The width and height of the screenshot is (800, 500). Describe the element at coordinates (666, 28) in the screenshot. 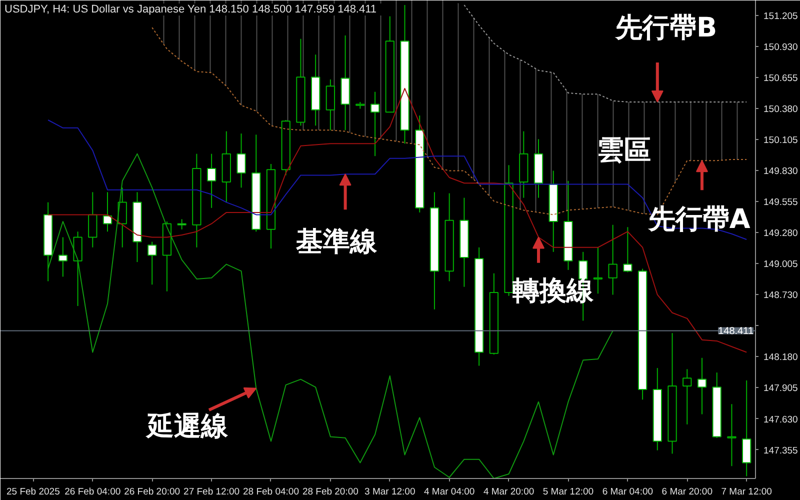

I see `series-label: 先行帶B` at that location.